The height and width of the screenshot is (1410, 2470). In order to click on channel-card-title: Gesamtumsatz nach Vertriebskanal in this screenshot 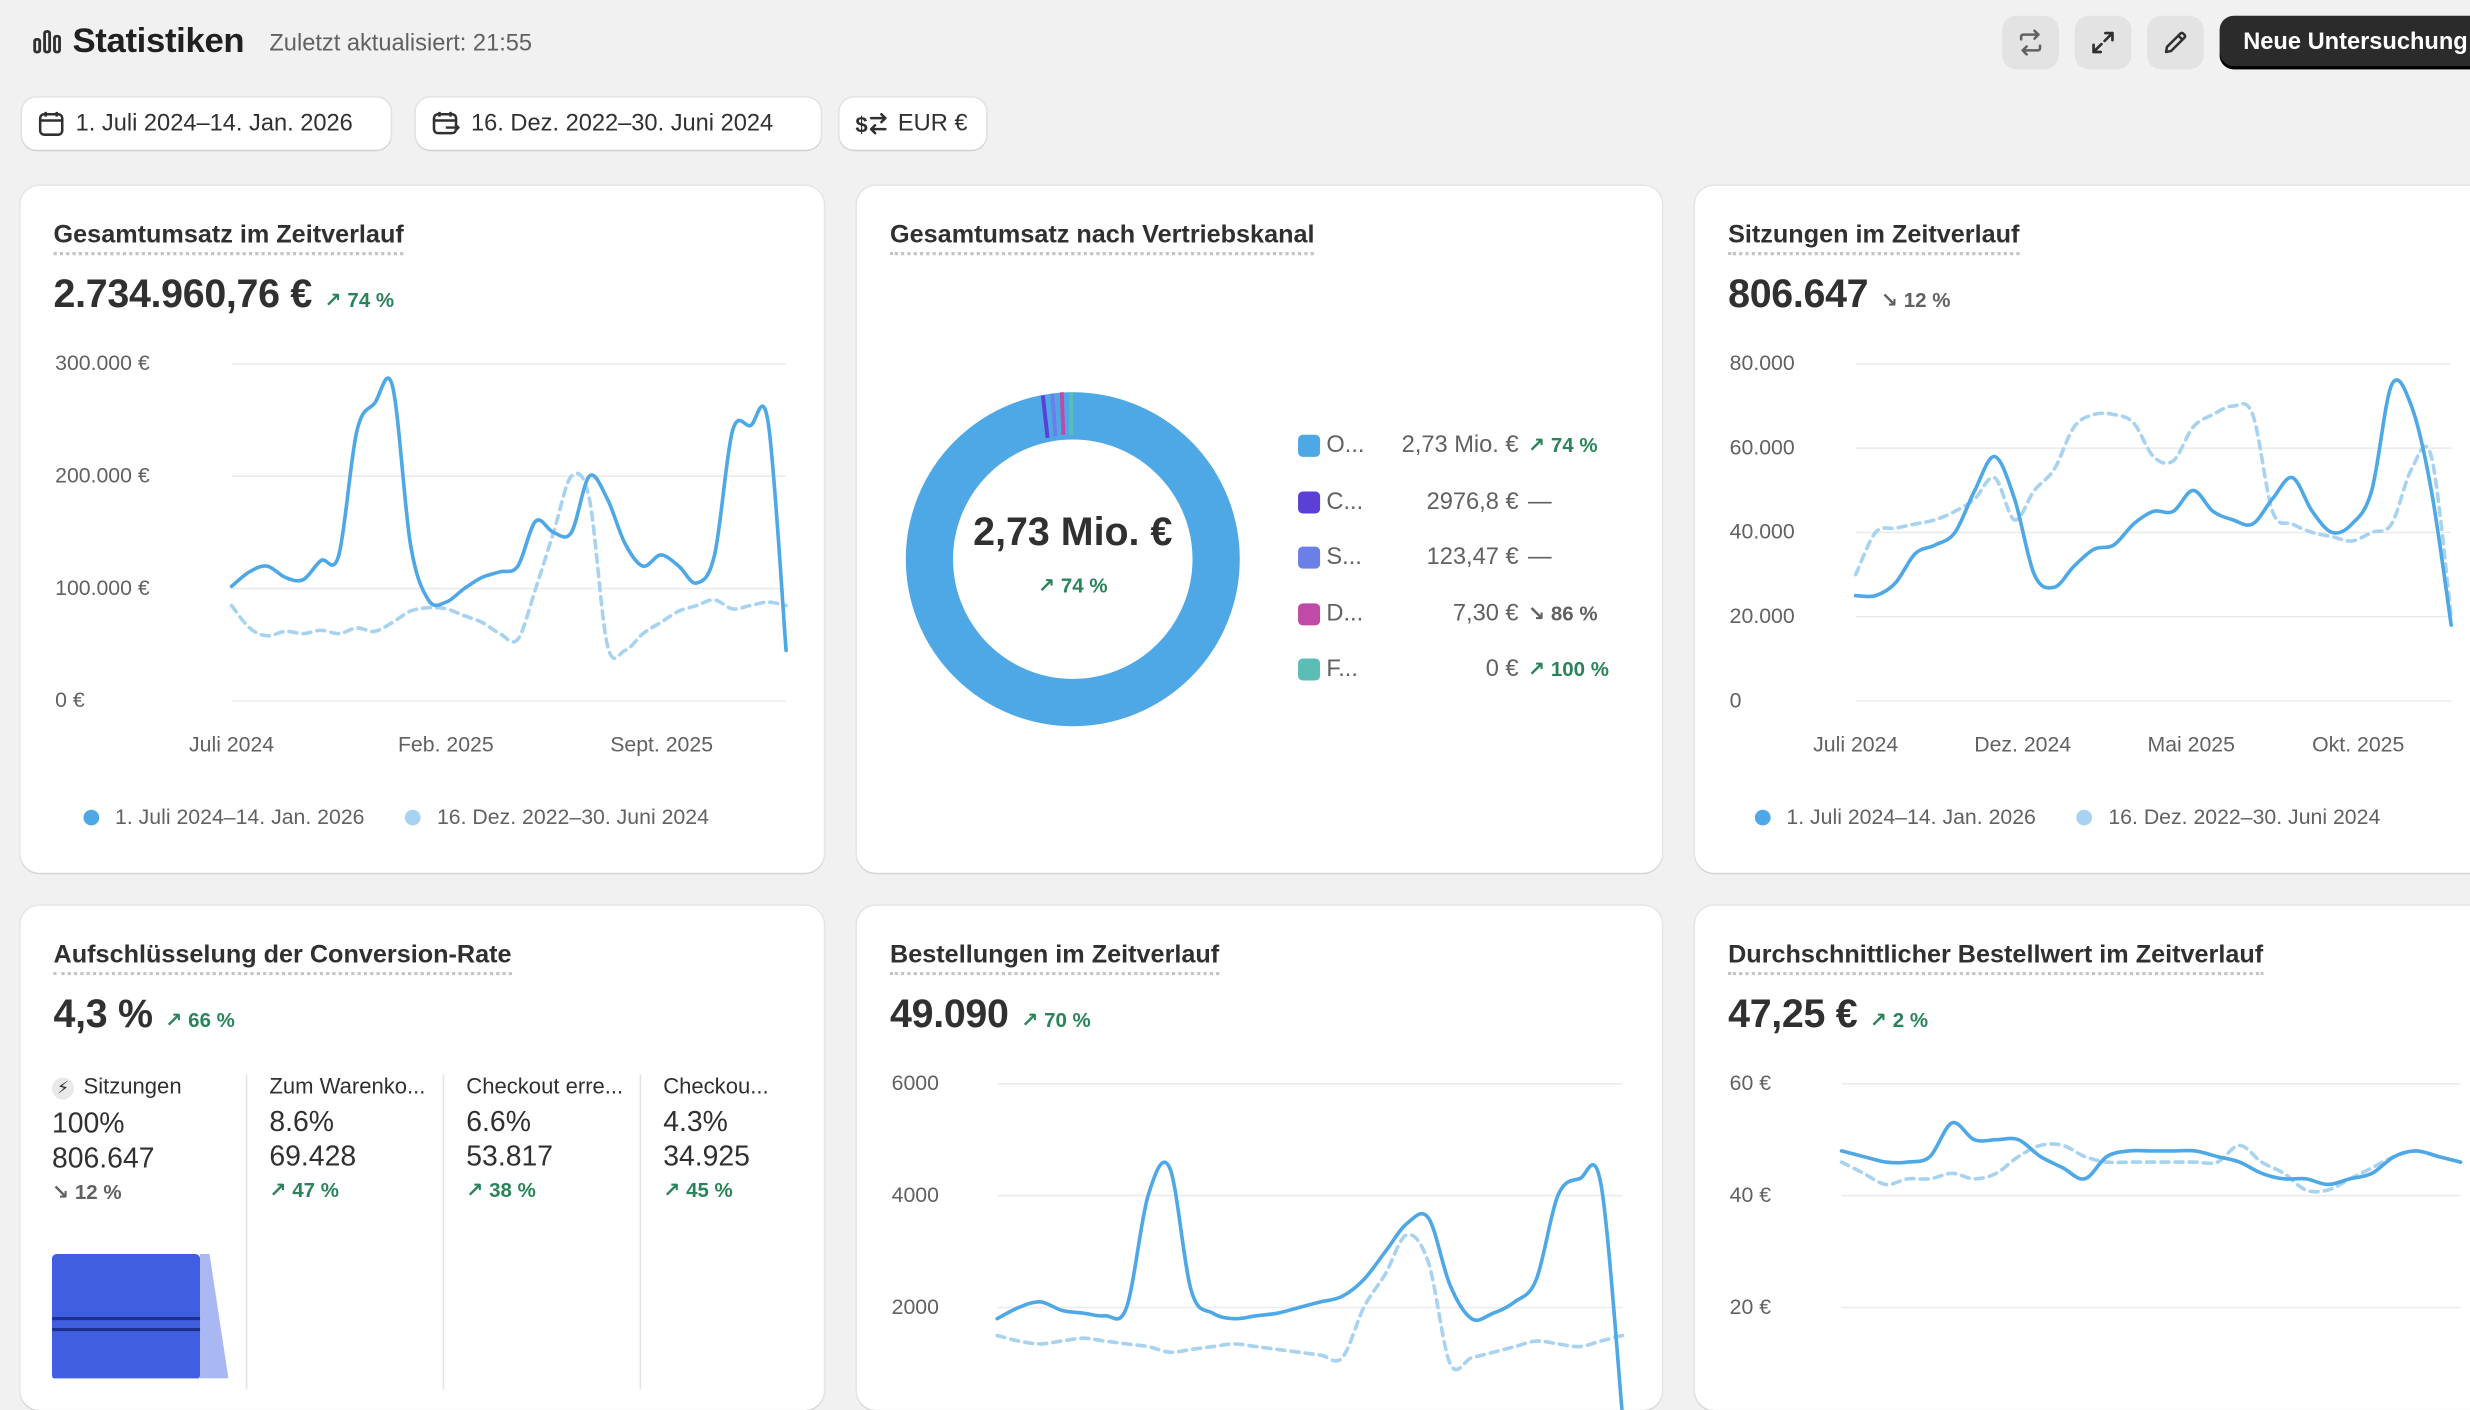, I will do `click(1102, 239)`.